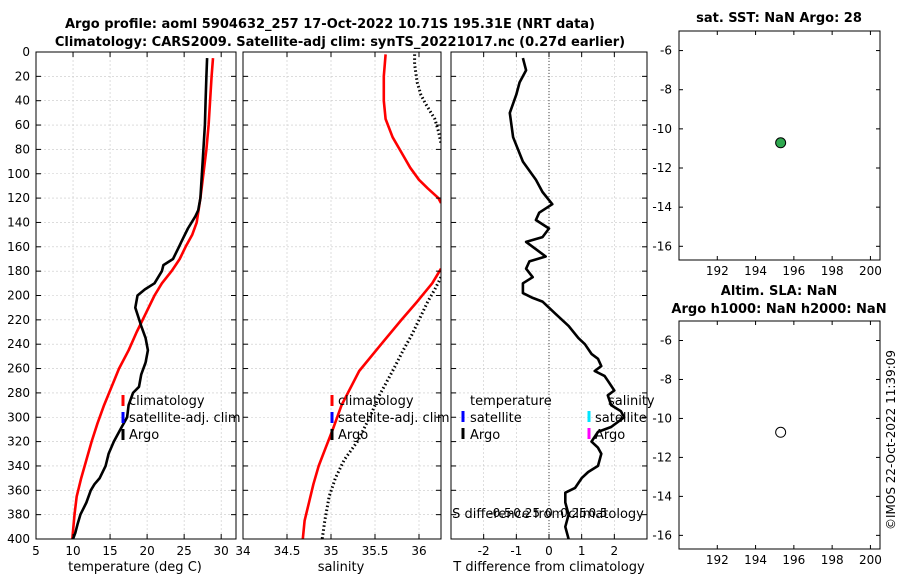 The image size is (900, 580). Describe the element at coordinates (22, 101) in the screenshot. I see `y-tick-label: 40` at that location.